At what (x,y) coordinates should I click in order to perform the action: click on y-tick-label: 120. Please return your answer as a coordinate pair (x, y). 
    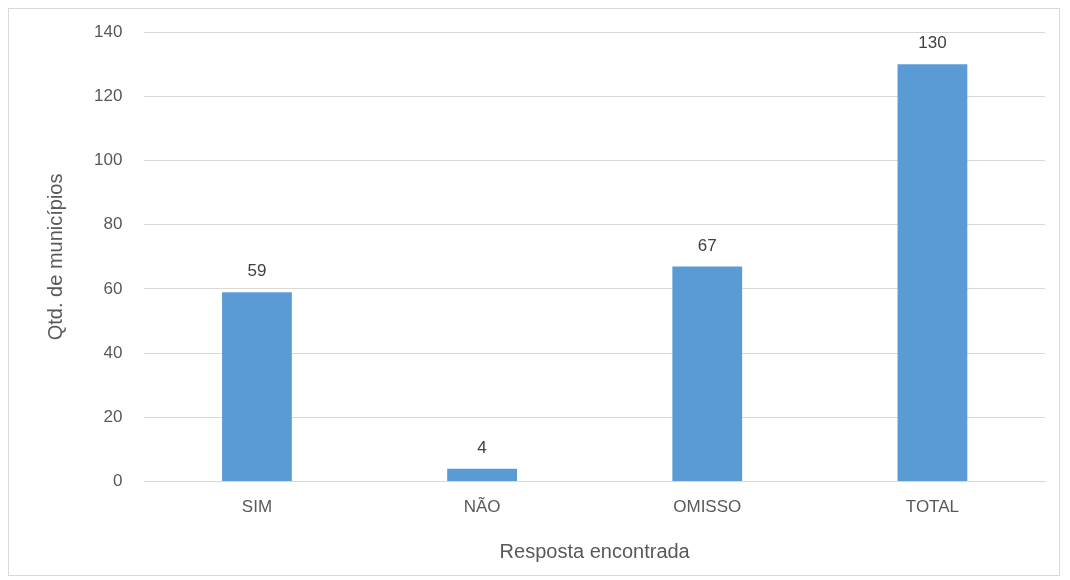
    Looking at the image, I should click on (108, 96).